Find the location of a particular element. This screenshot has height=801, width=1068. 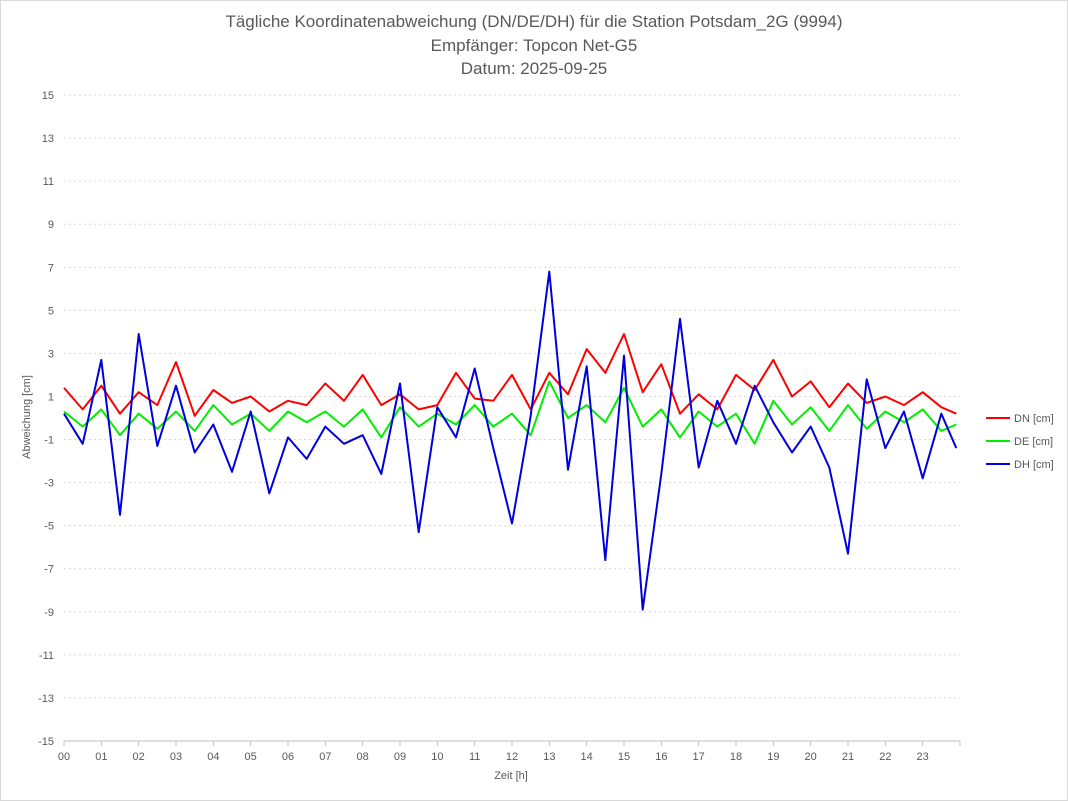

y-axis-label: Abweichung [cm] is located at coordinates (27, 417).